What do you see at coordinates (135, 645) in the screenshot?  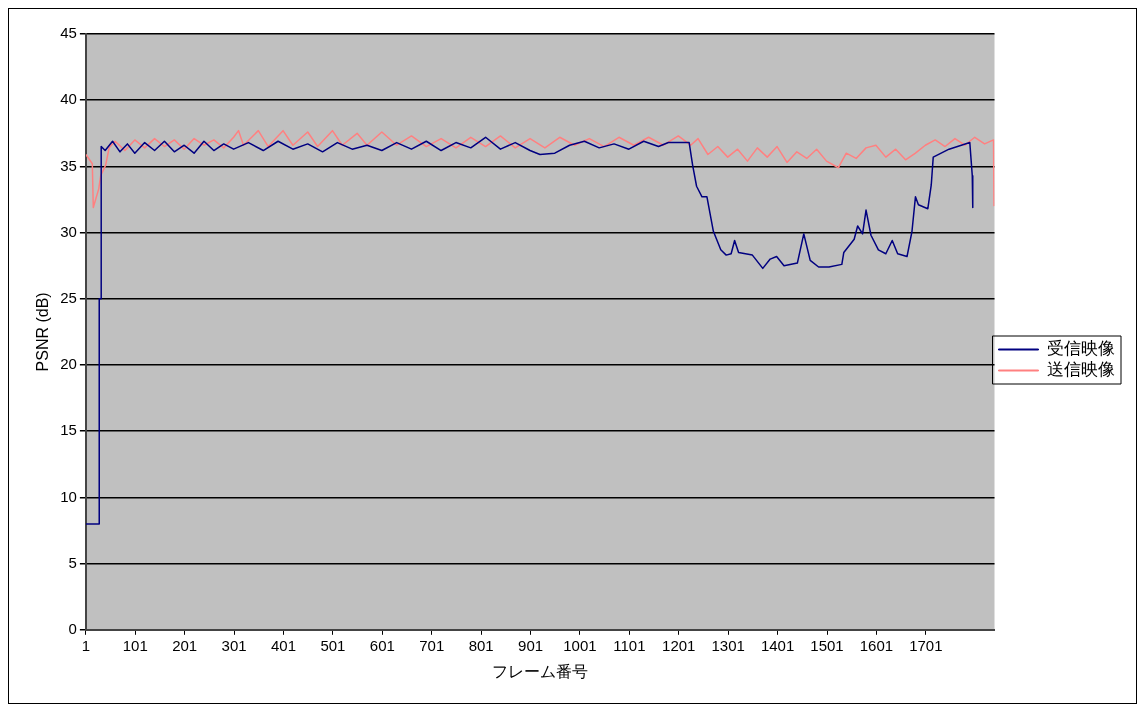 I see `x-tick-label: 101` at bounding box center [135, 645].